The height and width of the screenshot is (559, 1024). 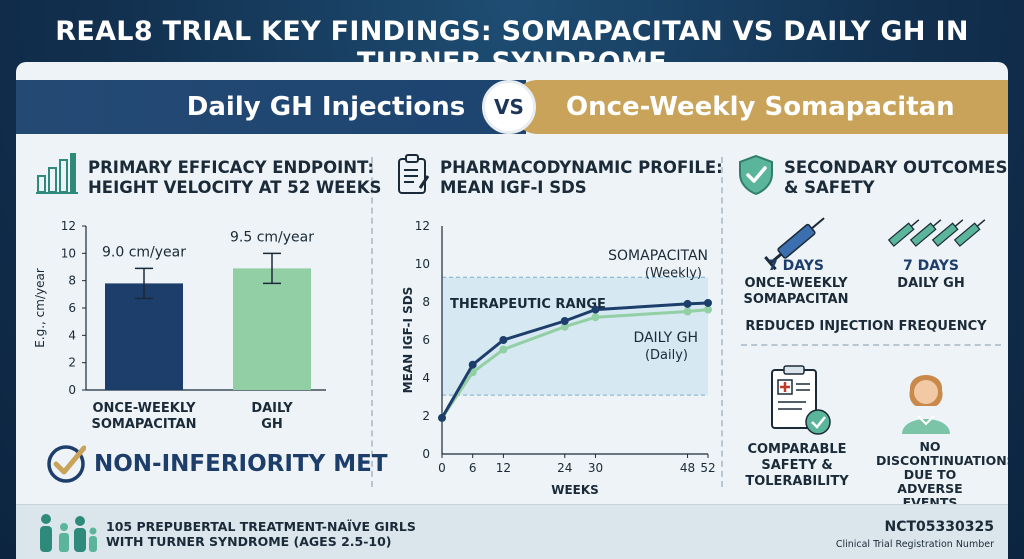 I want to click on data-label: 9.0 cm/year, so click(x=144, y=252).